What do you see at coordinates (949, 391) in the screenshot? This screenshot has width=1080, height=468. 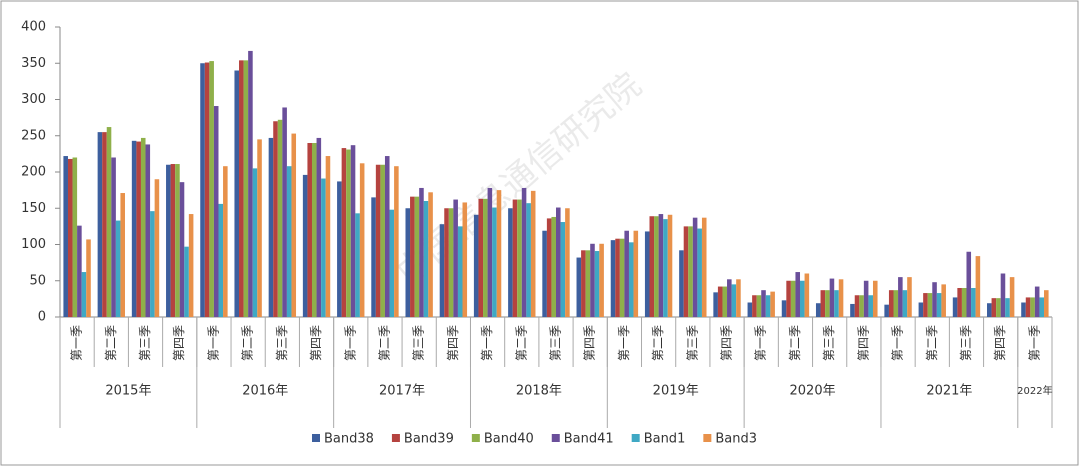 I see `x-group-label: 2021年` at bounding box center [949, 391].